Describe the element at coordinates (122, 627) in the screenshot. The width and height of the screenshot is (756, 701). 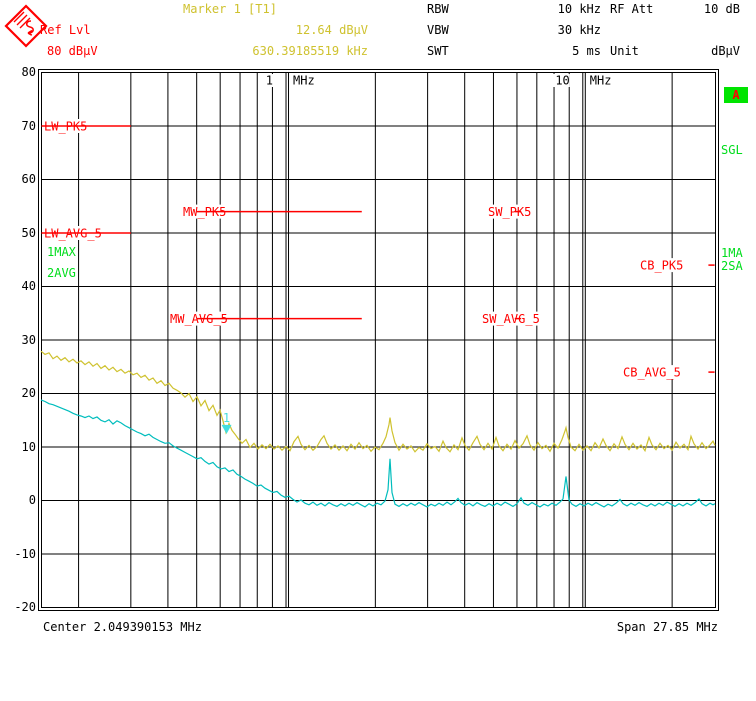
I see `center-frequency-readout: Center 2.049390153 MHz` at that location.